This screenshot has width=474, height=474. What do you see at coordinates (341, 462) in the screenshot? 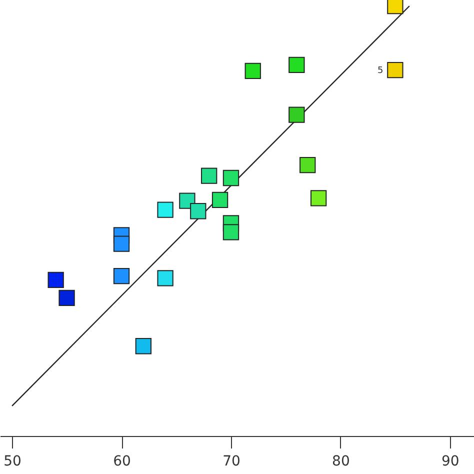
I see `x-tick-label: 80` at bounding box center [341, 462].